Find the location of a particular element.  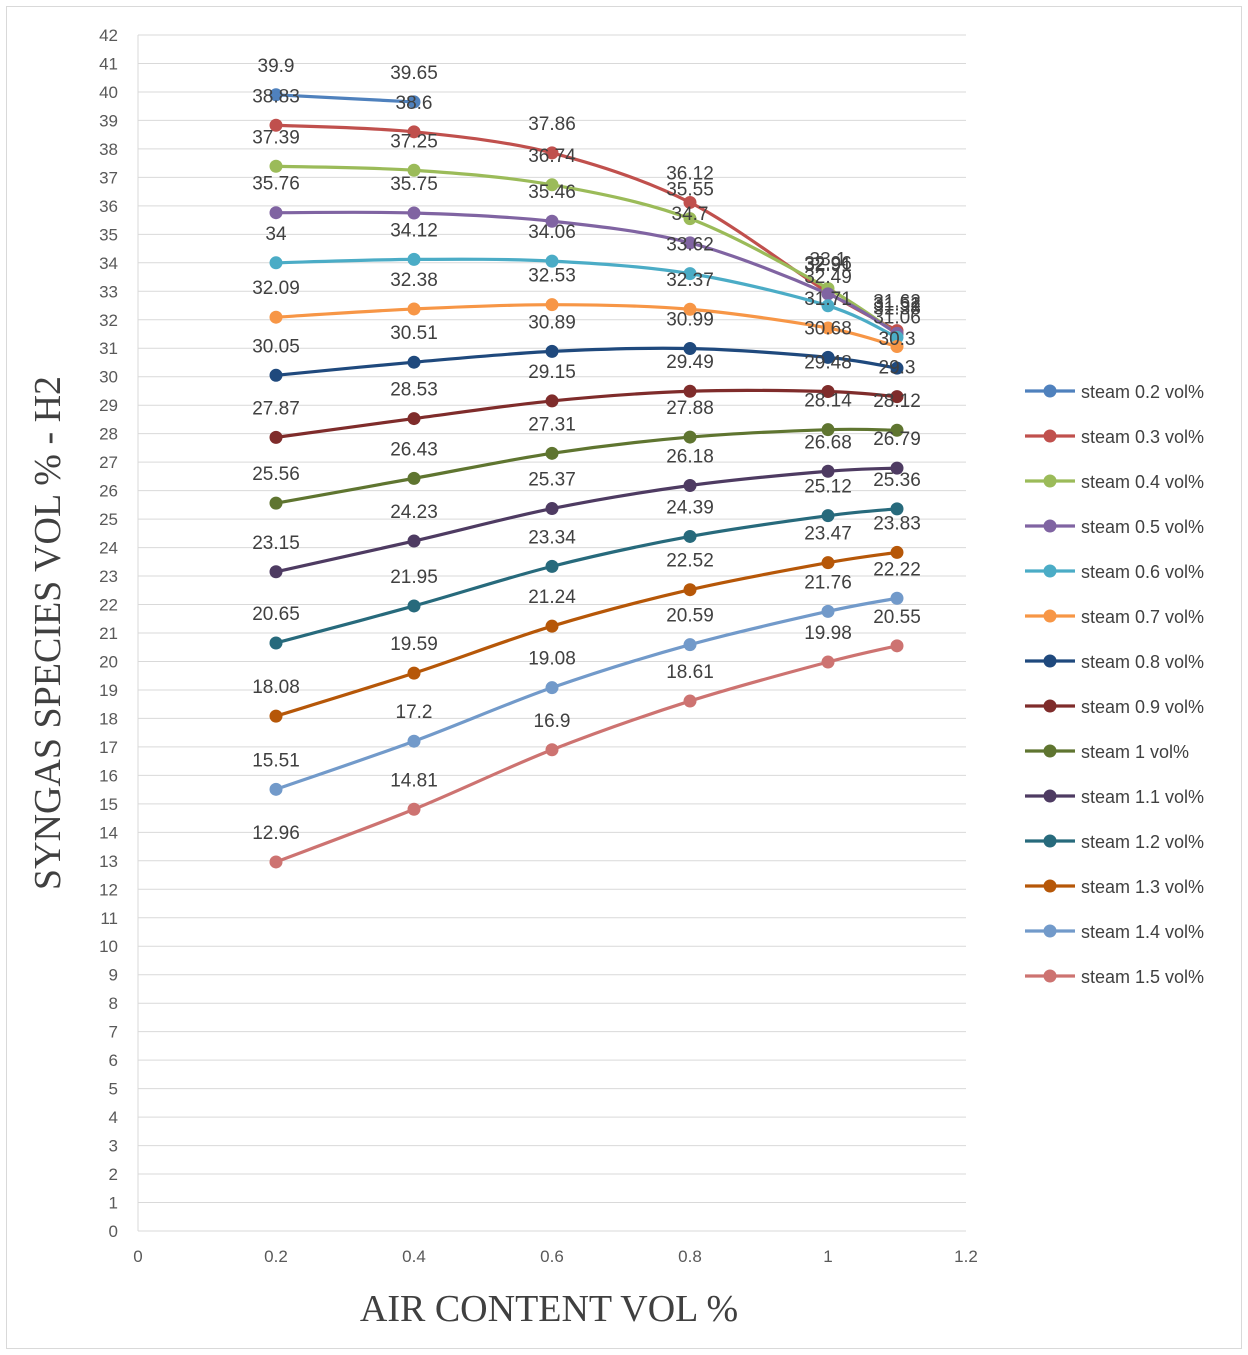

y-tick-label: 37 is located at coordinates (108, 177).